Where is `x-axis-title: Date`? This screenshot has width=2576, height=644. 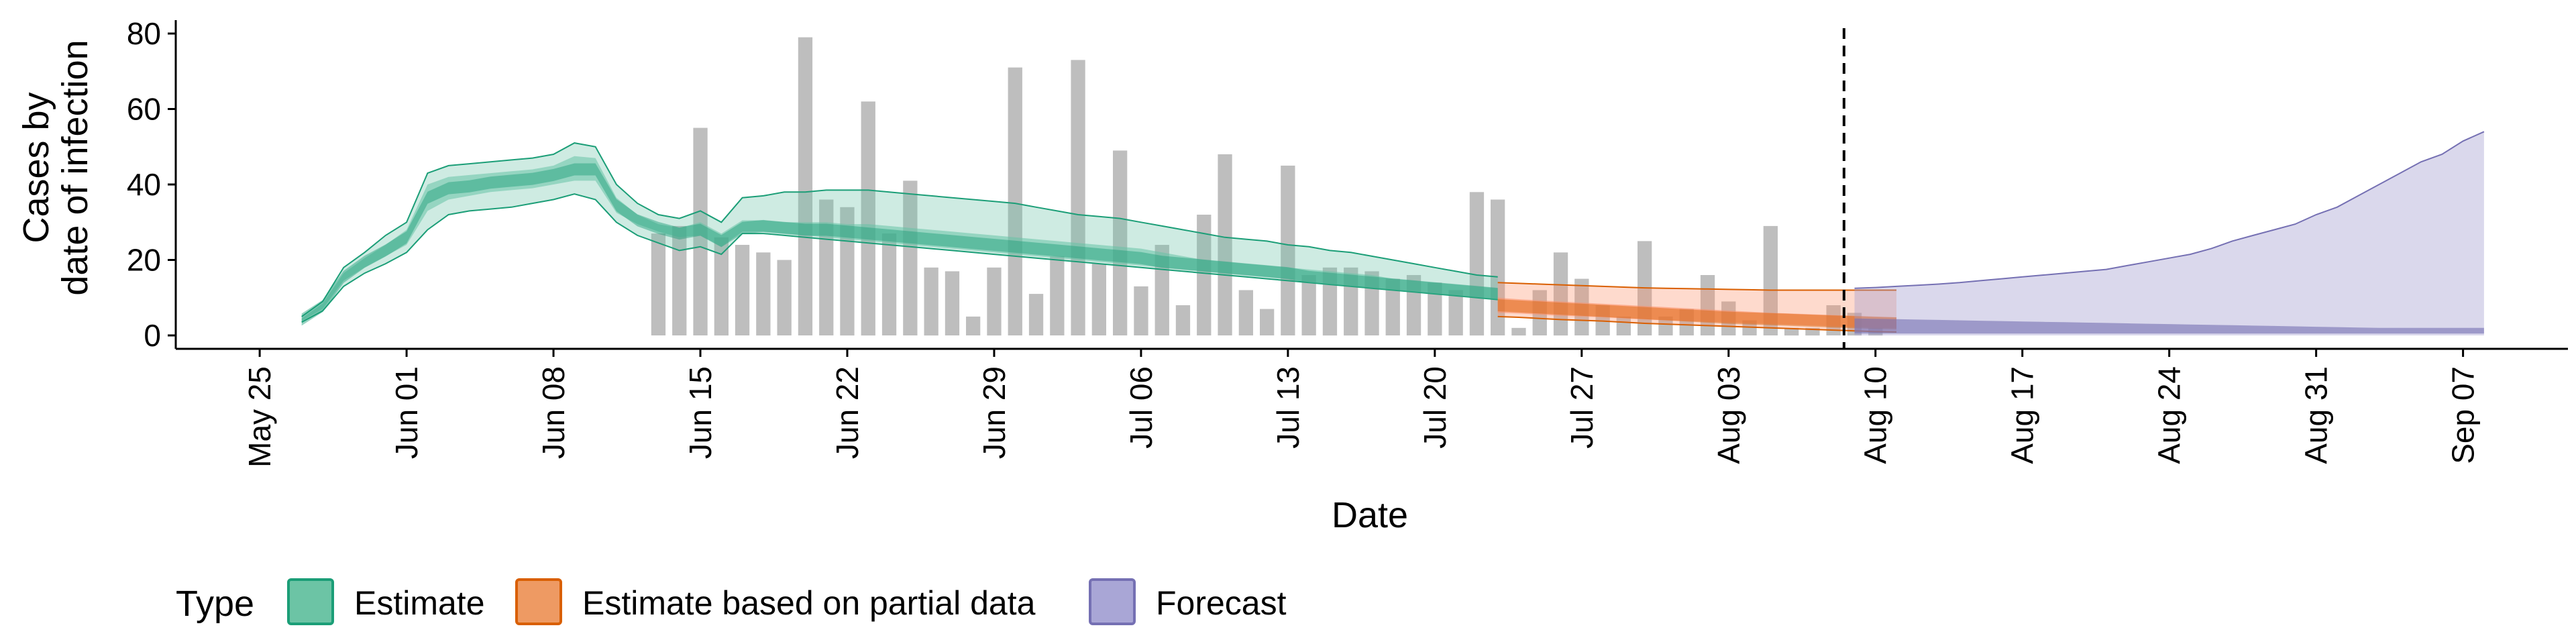
x-axis-title: Date is located at coordinates (1370, 515).